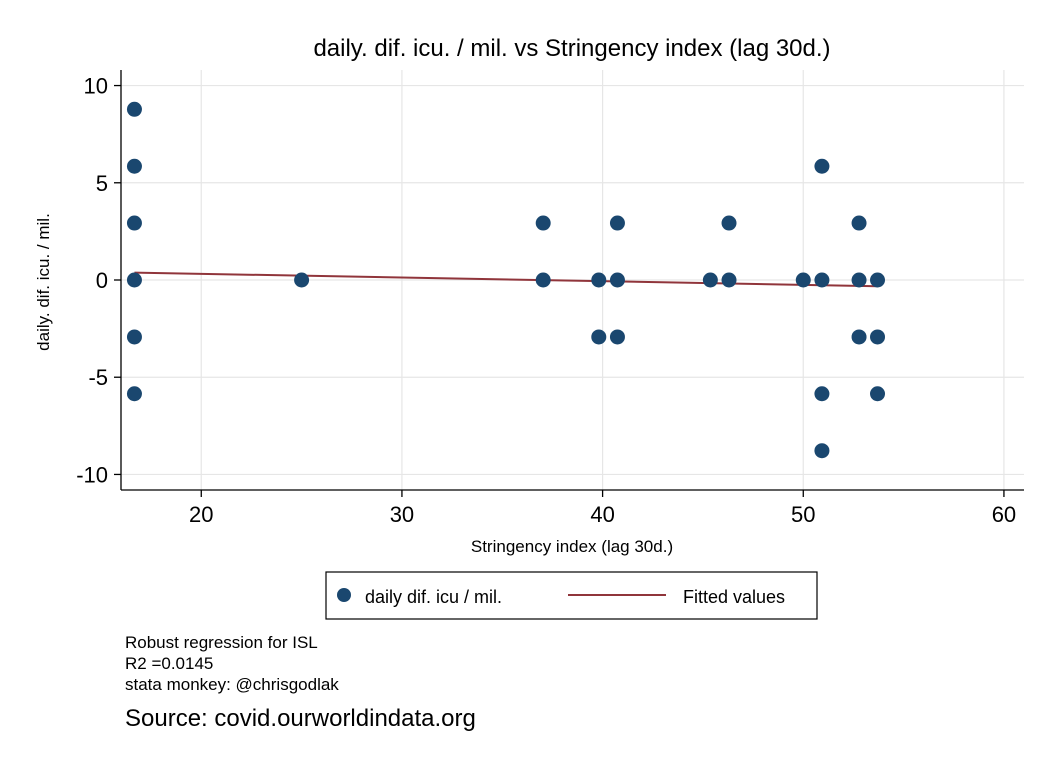 This screenshot has width=1051, height=765. I want to click on y-tick-label: -10, so click(92, 474).